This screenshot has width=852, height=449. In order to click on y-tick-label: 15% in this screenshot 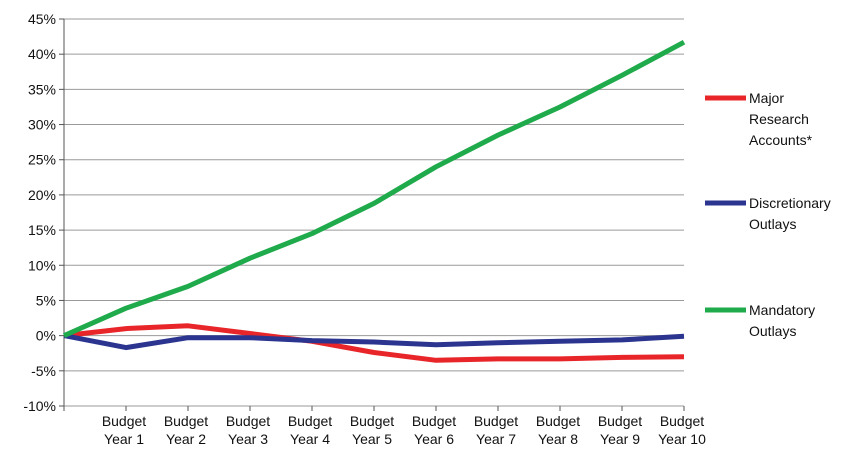, I will do `click(42, 230)`.